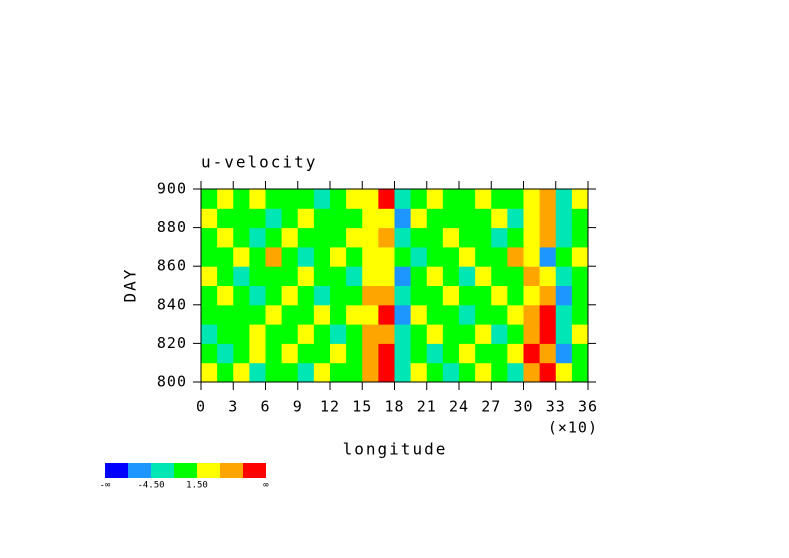 The width and height of the screenshot is (789, 558). What do you see at coordinates (172, 382) in the screenshot?
I see `y-tick-label: 800` at bounding box center [172, 382].